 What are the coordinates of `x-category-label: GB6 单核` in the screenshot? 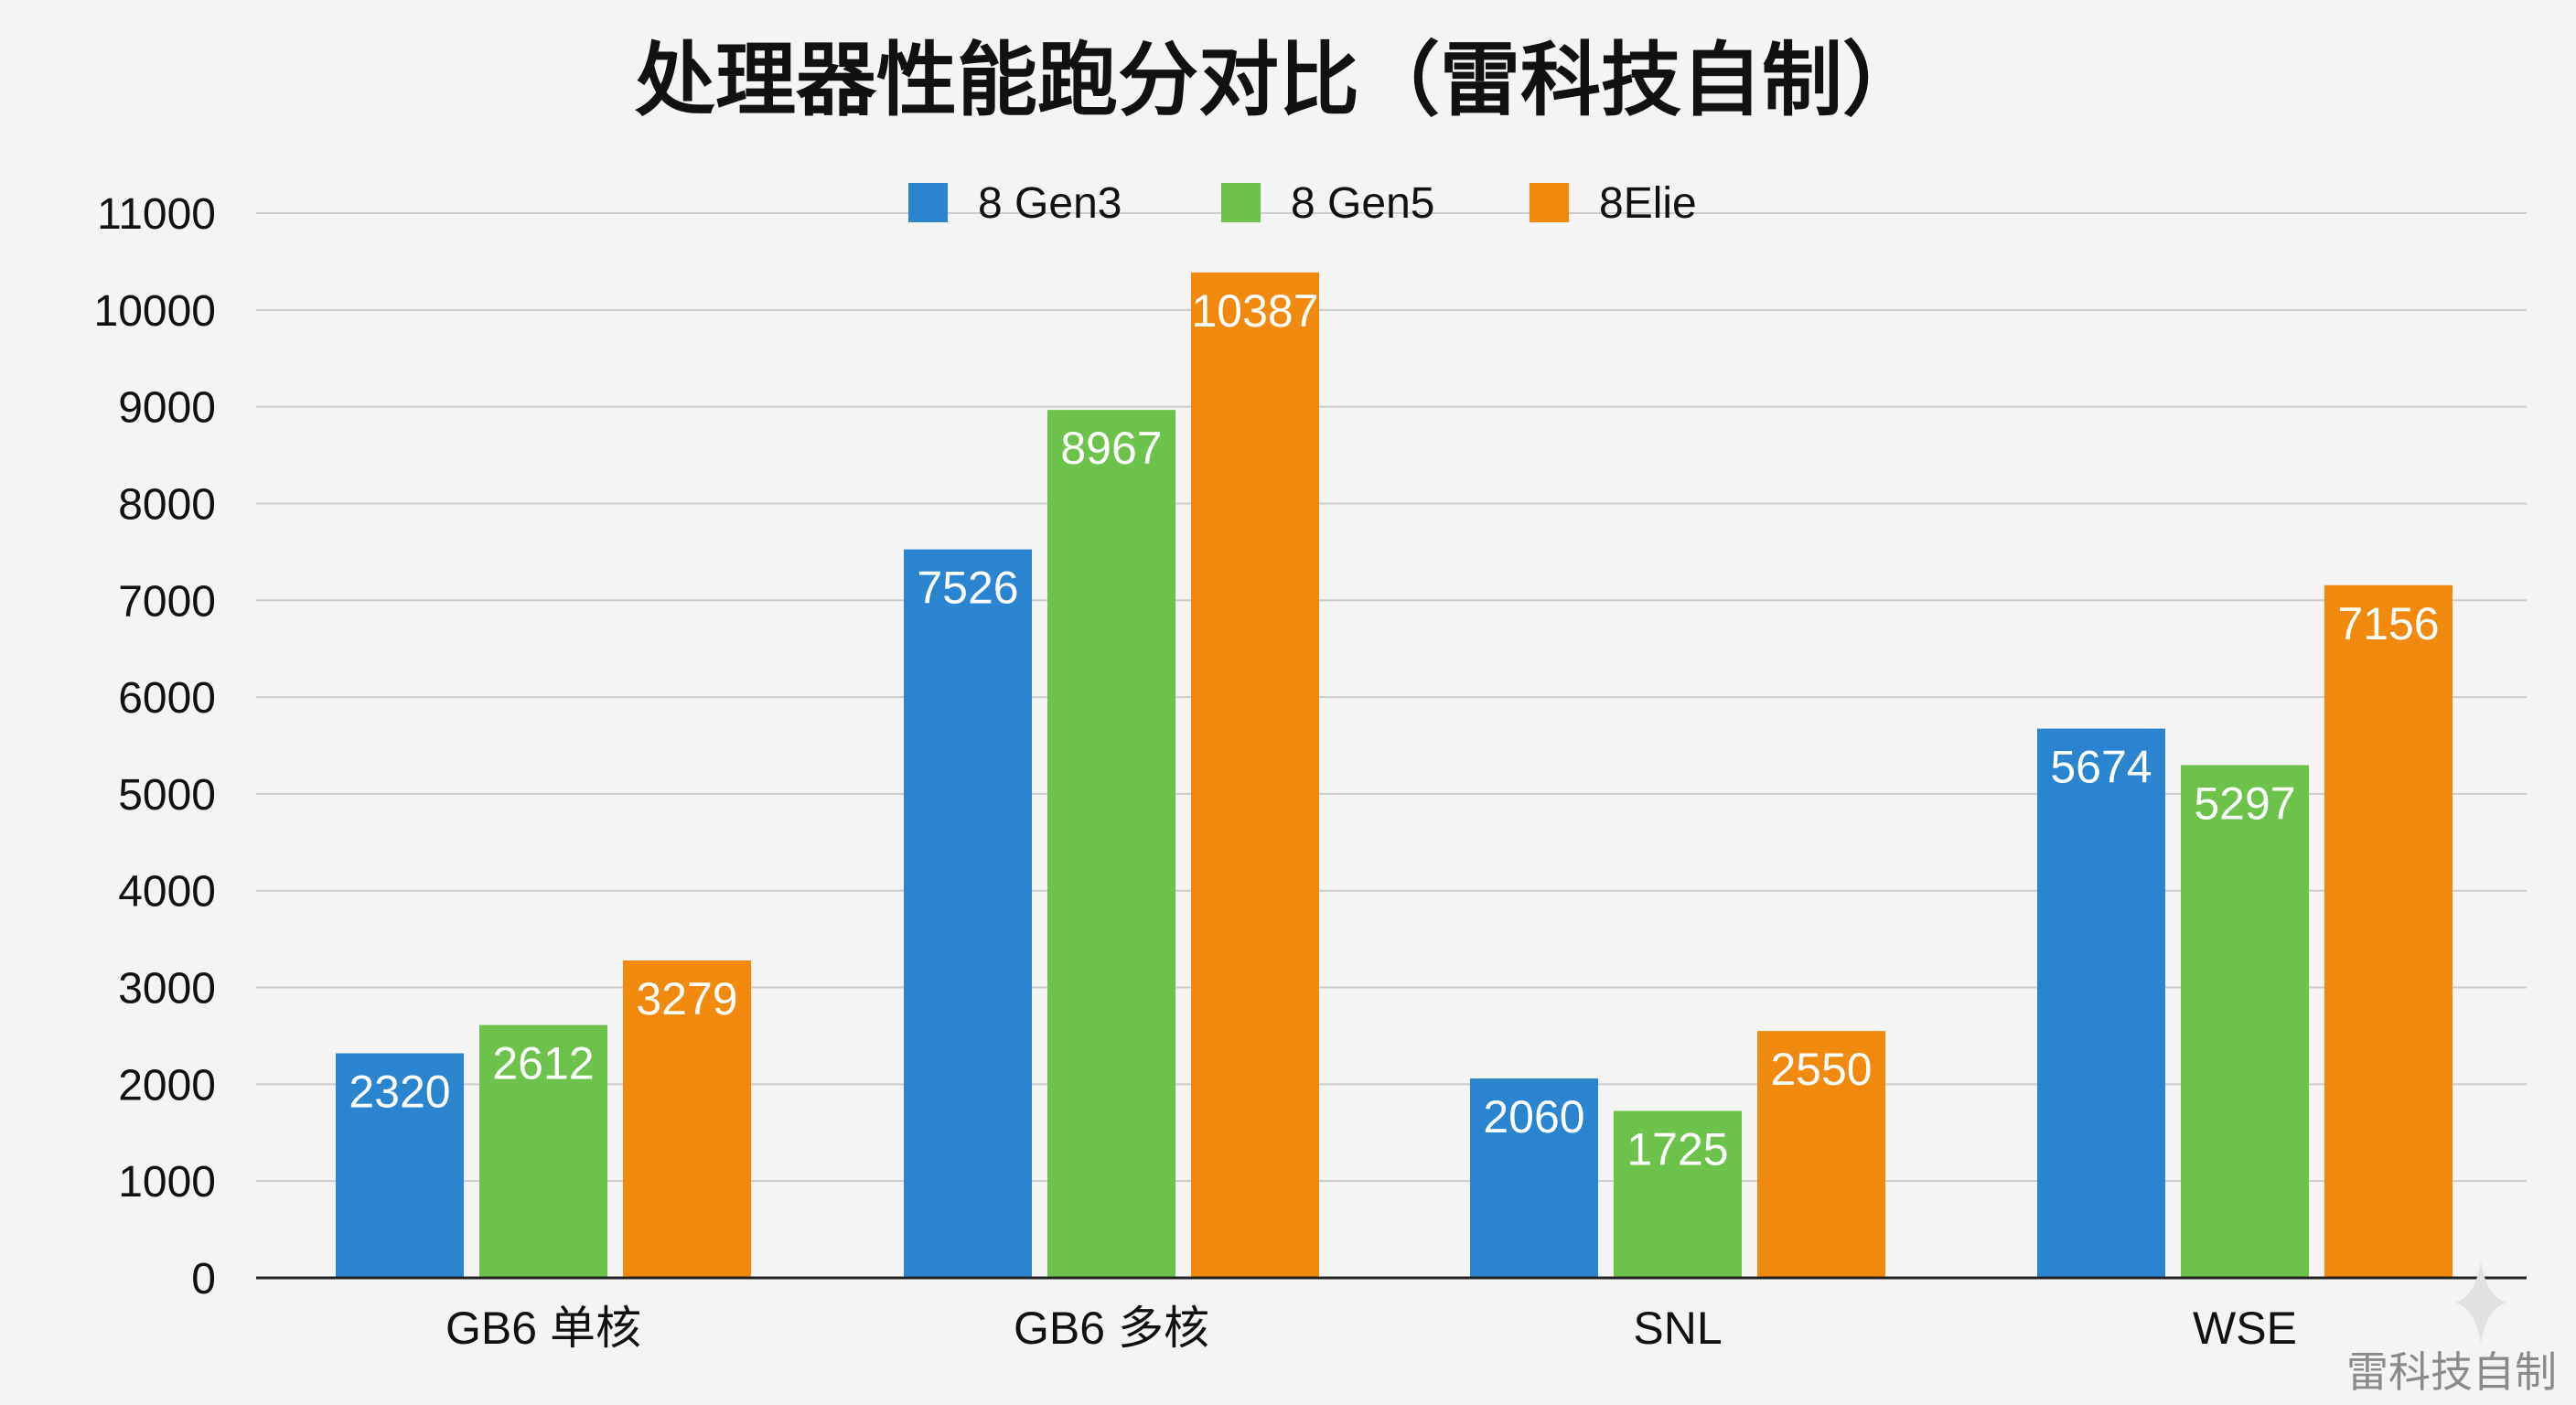 It's located at (543, 1328).